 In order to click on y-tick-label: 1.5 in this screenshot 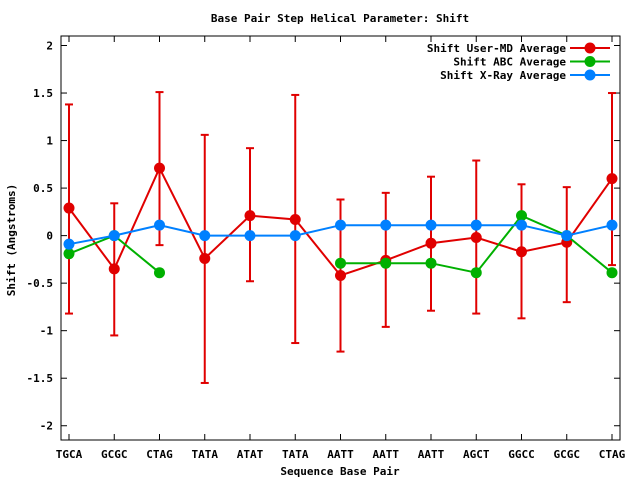, I will do `click(43, 93)`.